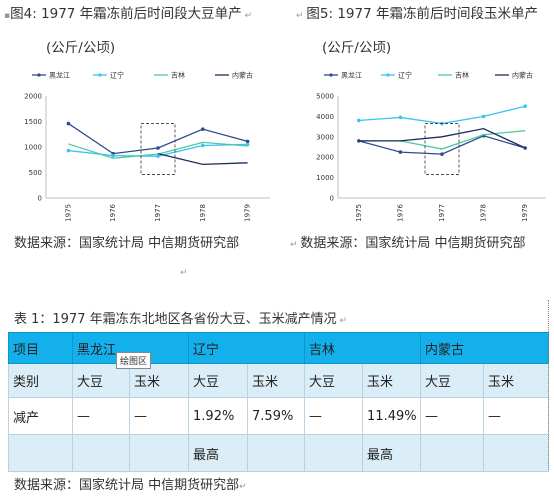 Image resolution: width=554 pixels, height=496 pixels. Describe the element at coordinates (392, 416) in the screenshot. I see `table-cell: 11.49%` at that location.